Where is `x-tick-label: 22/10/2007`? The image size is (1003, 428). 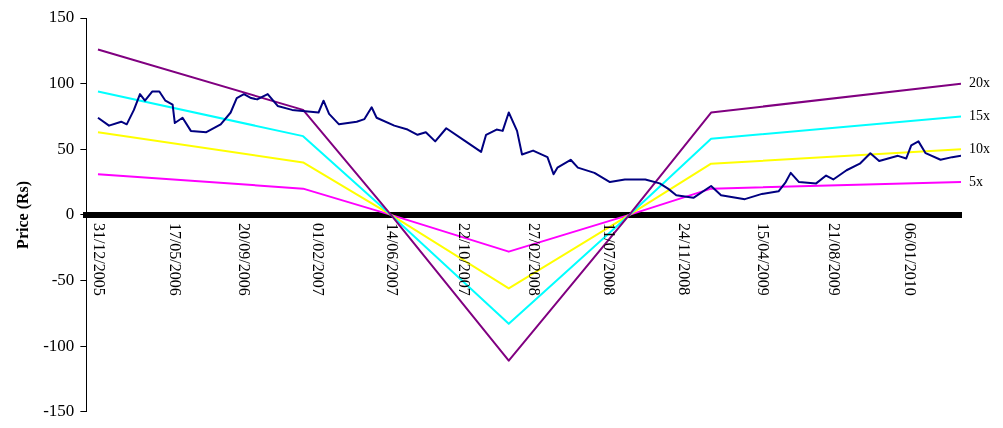
x-tick-label: 22/10/2007 is located at coordinates (464, 259).